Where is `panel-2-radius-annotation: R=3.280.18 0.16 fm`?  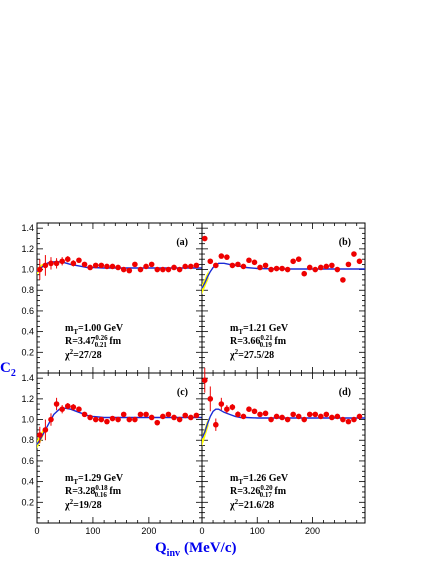 panel-2-radius-annotation: R=3.280.18 0.16 fm is located at coordinates (93, 491).